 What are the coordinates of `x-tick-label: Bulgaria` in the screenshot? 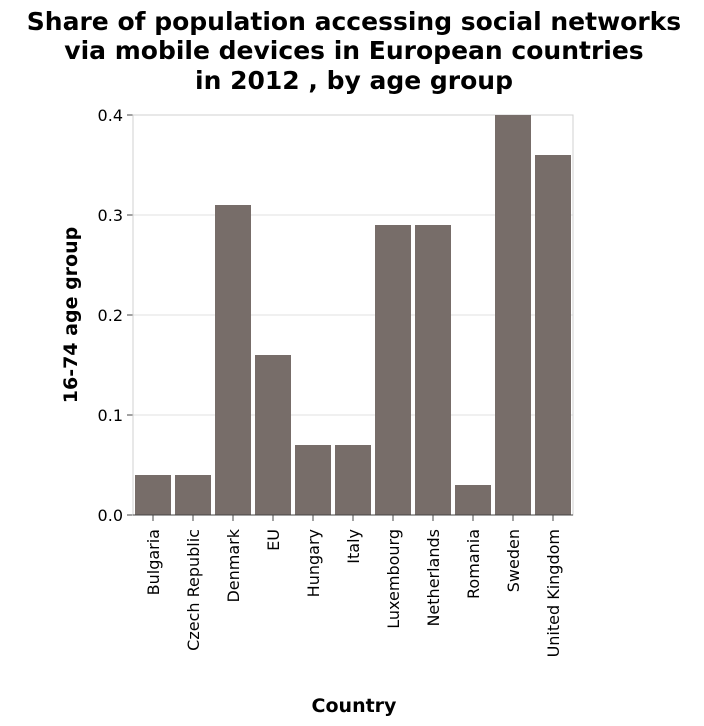 It's located at (153, 562).